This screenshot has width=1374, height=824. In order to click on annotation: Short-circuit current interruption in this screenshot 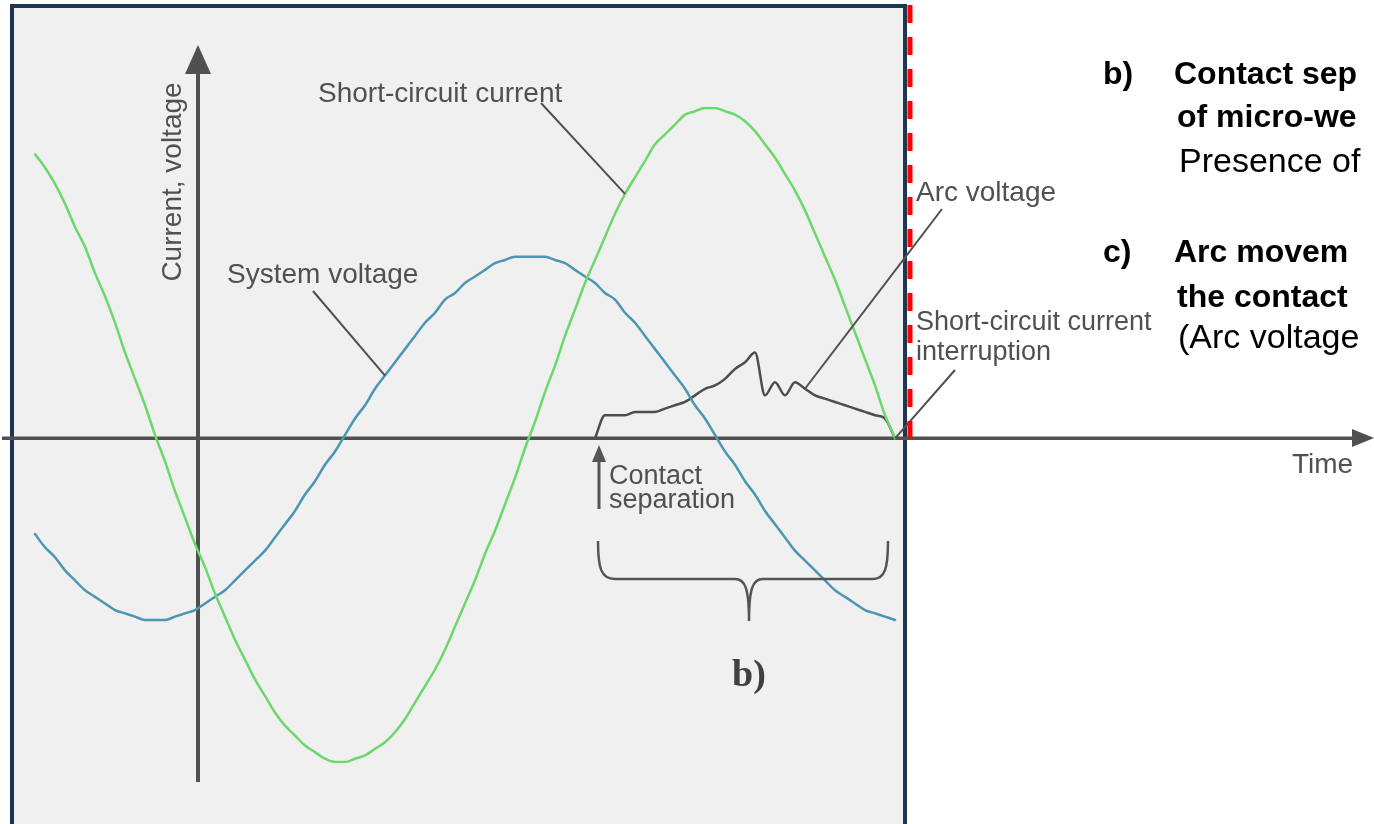, I will do `click(1034, 336)`.